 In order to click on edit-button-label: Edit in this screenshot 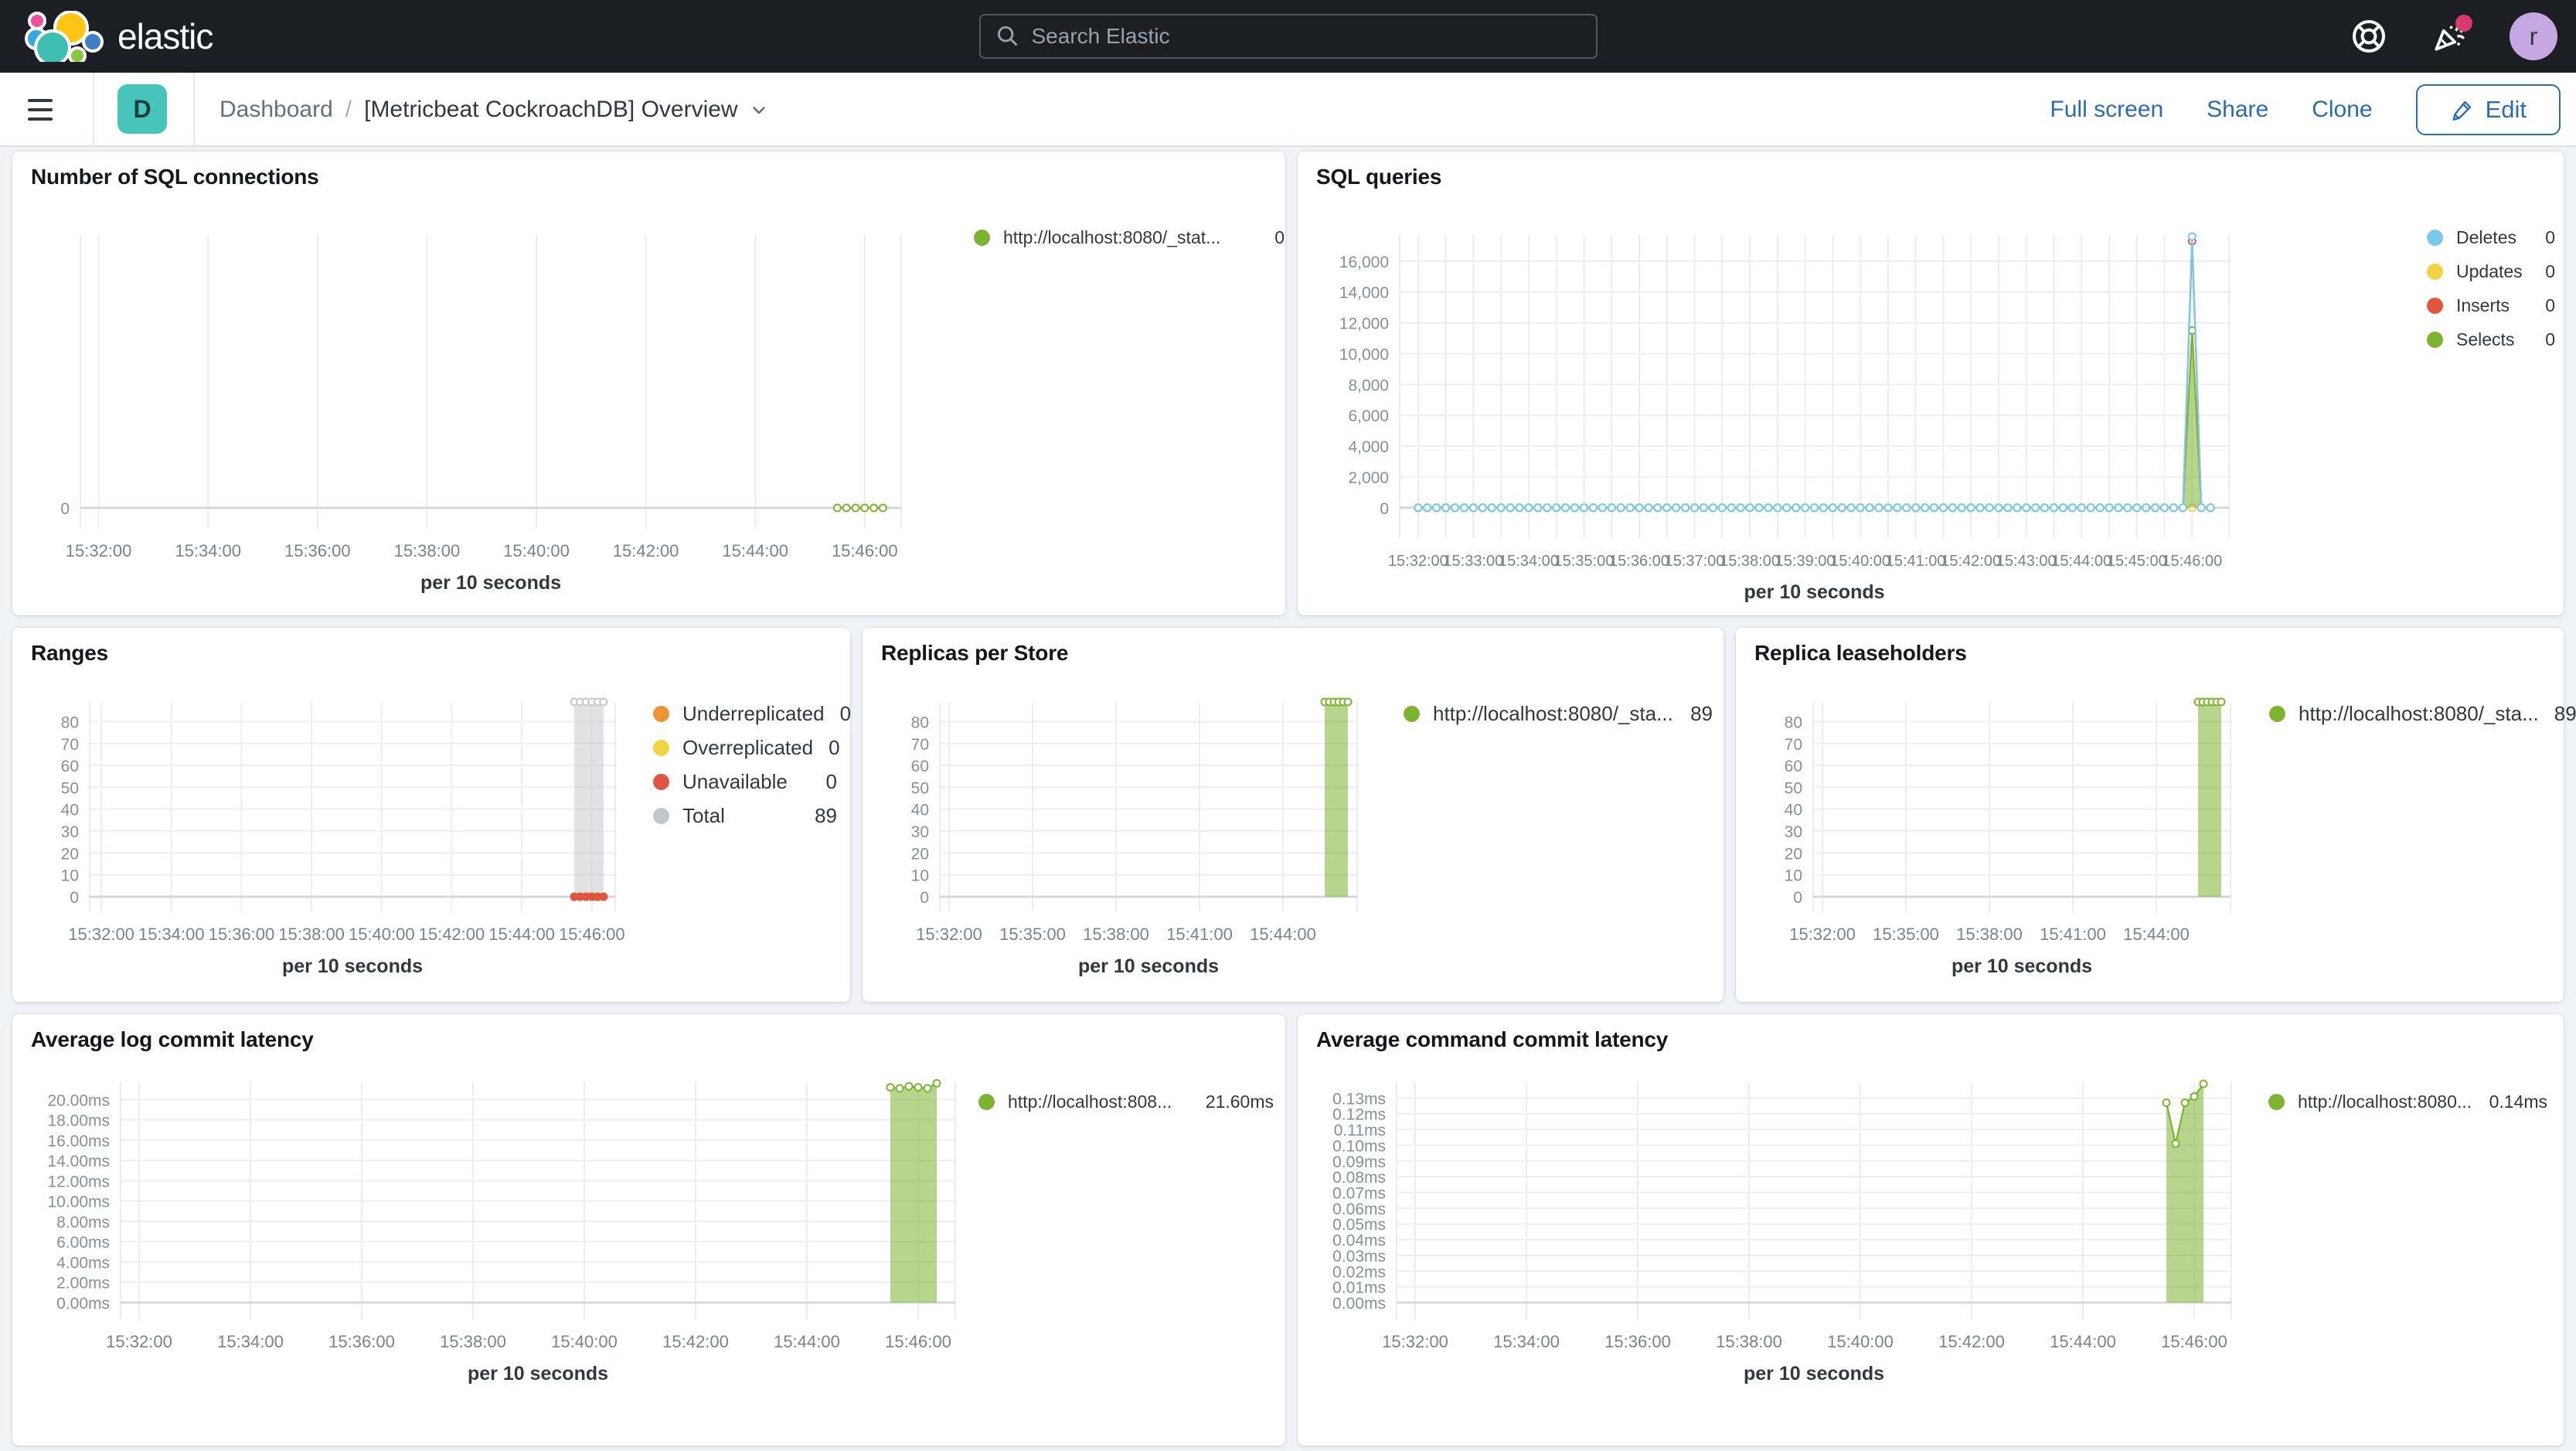, I will do `click(2506, 109)`.